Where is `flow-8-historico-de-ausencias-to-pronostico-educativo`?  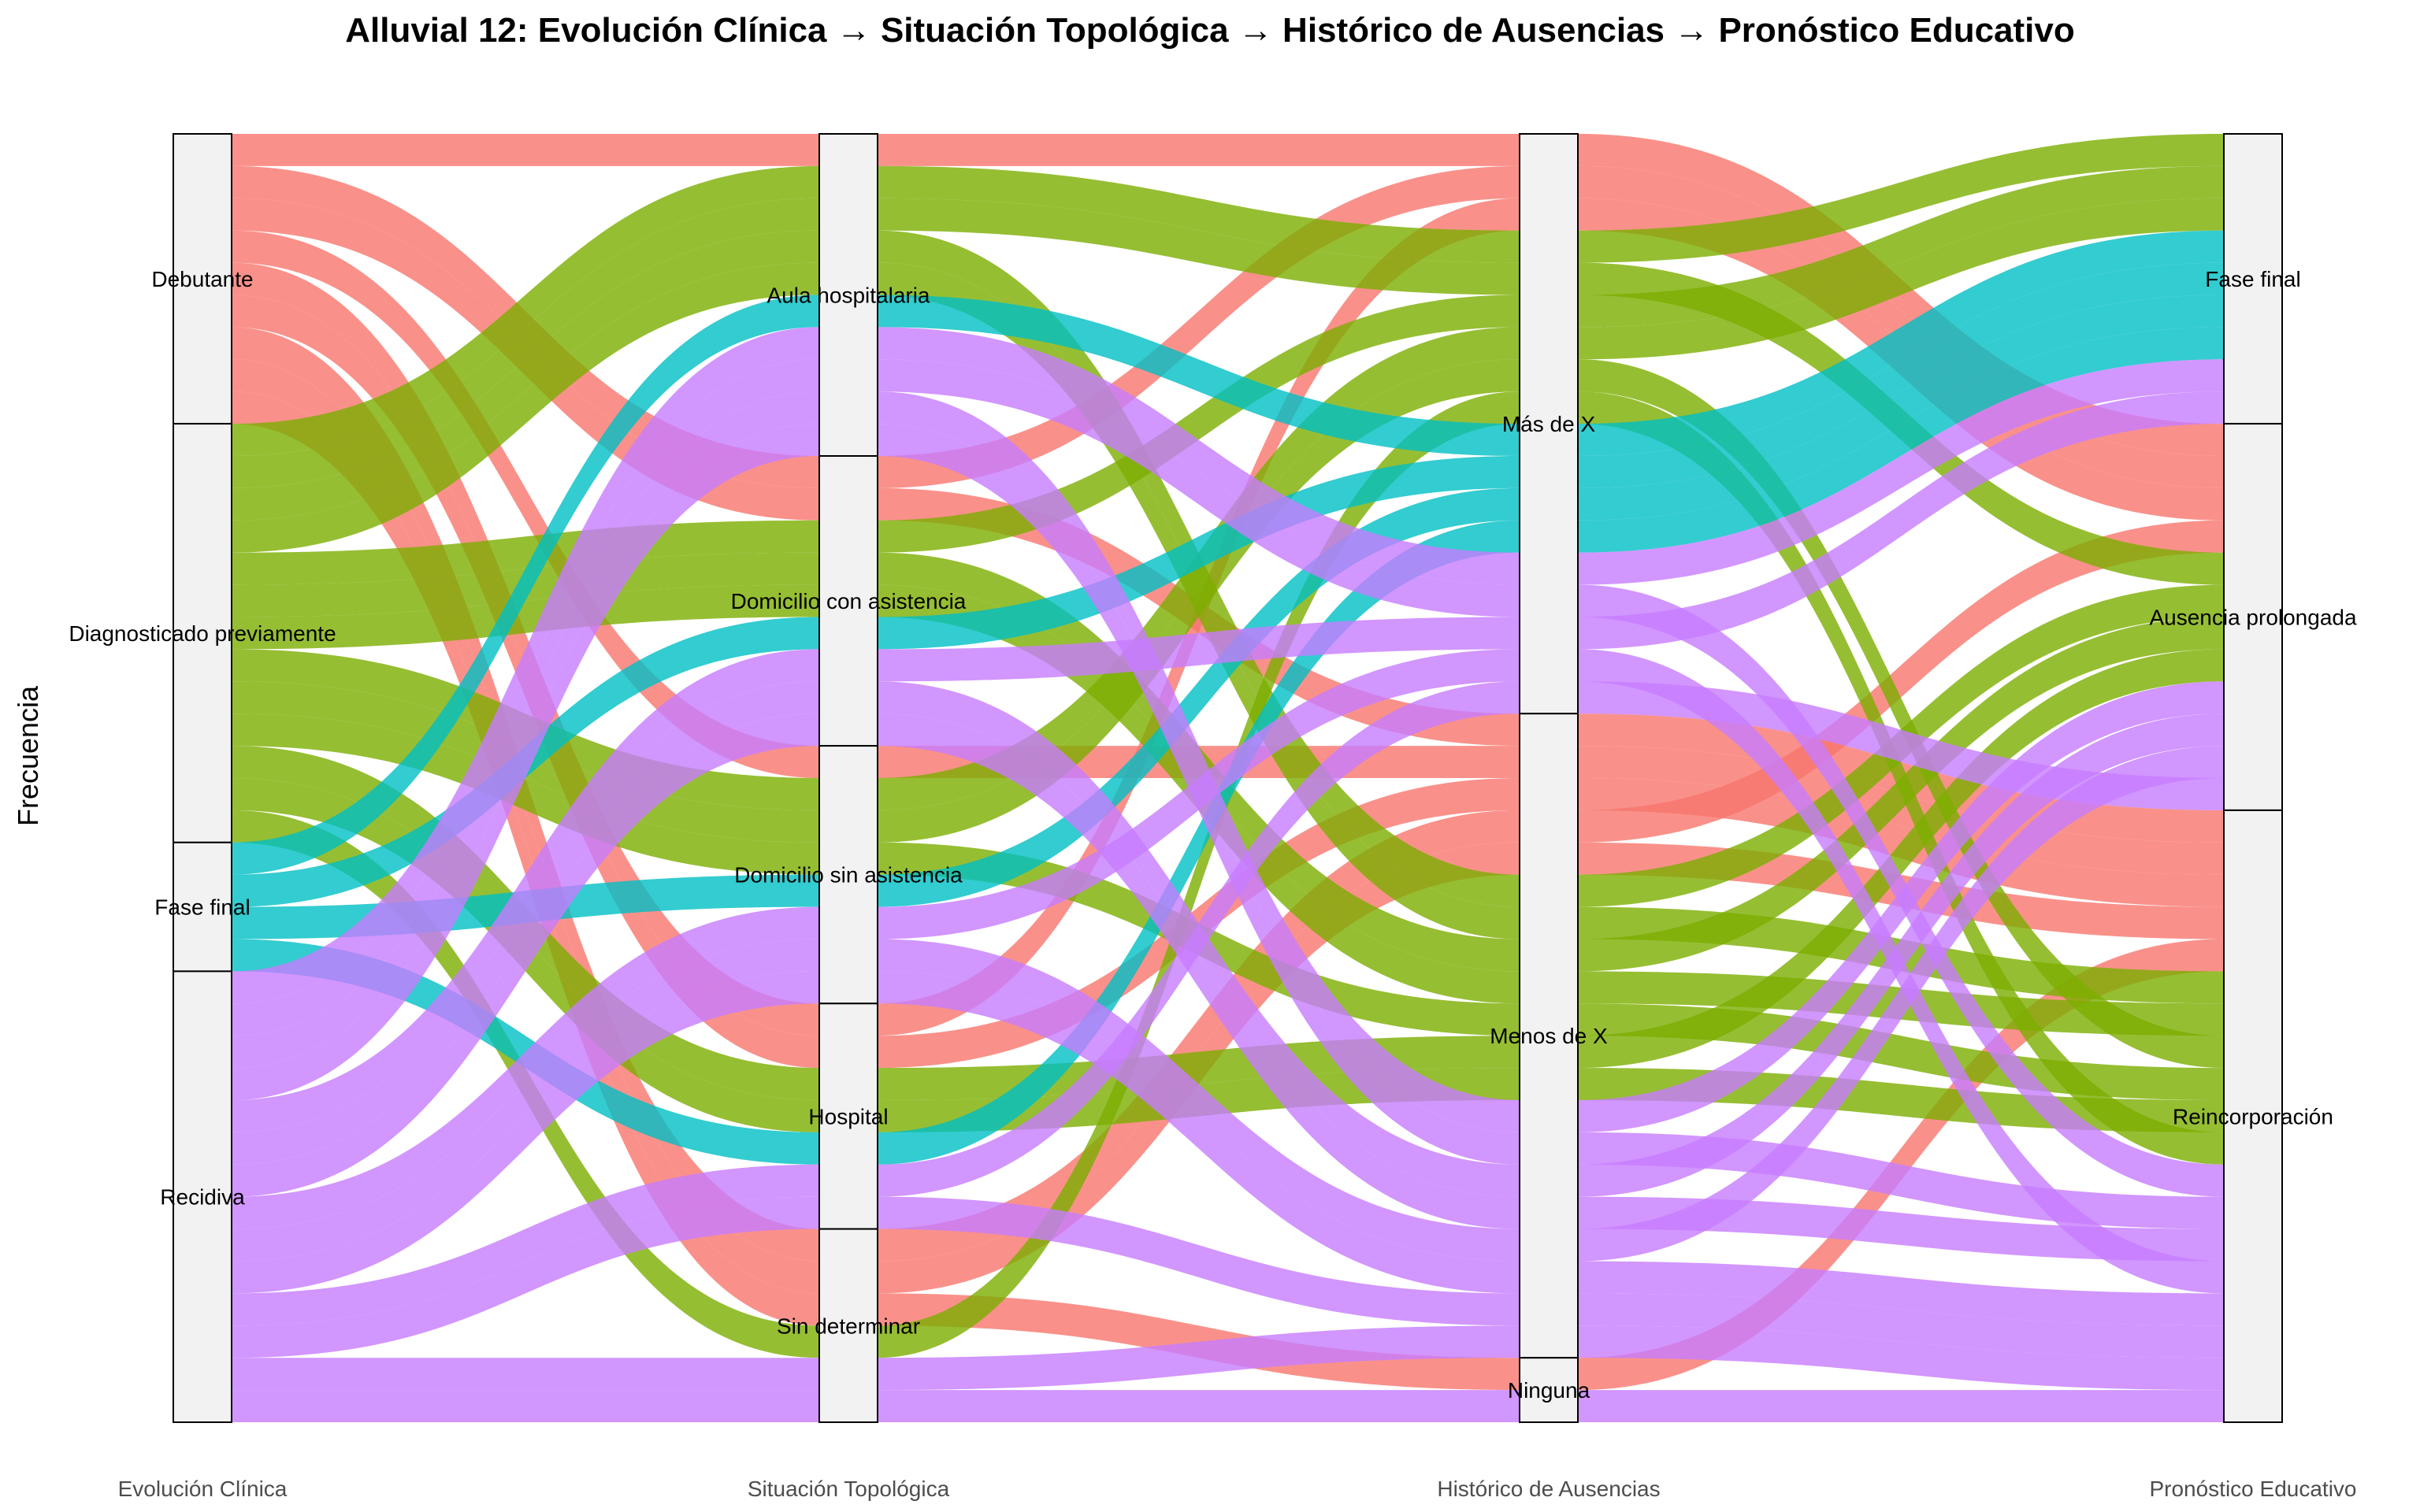 flow-8-historico-de-ausencias-to-pronostico-educativo is located at coordinates (1901, 681).